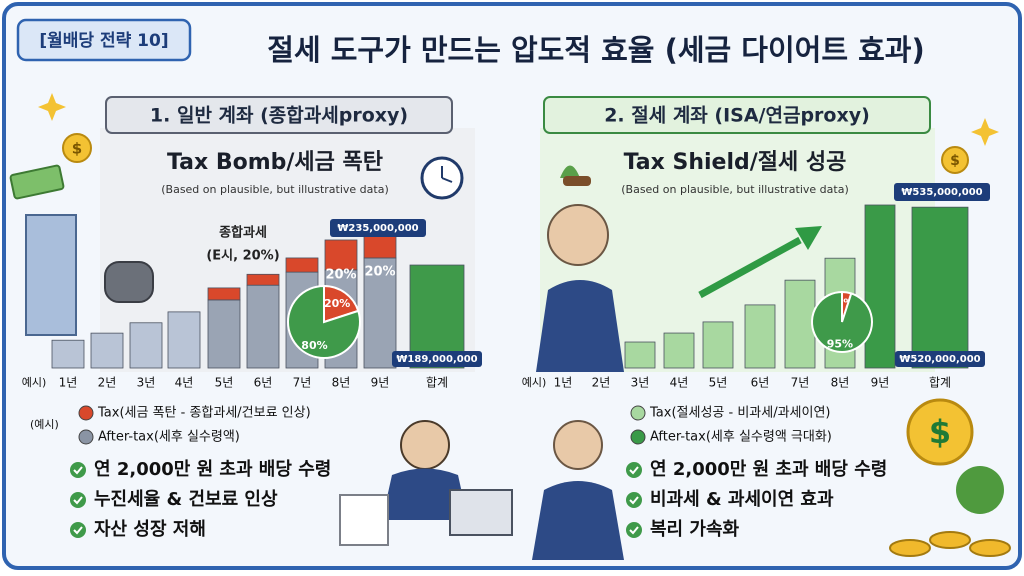  I want to click on chart-title: Tax Bomb/세금 폭탄, so click(275, 162).